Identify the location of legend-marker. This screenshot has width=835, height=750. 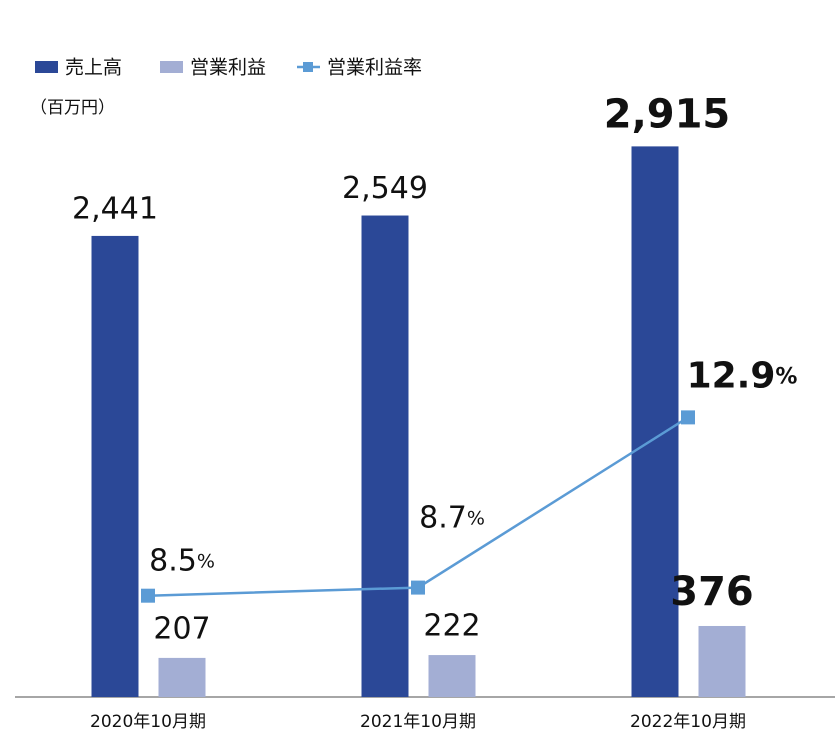
(308, 67).